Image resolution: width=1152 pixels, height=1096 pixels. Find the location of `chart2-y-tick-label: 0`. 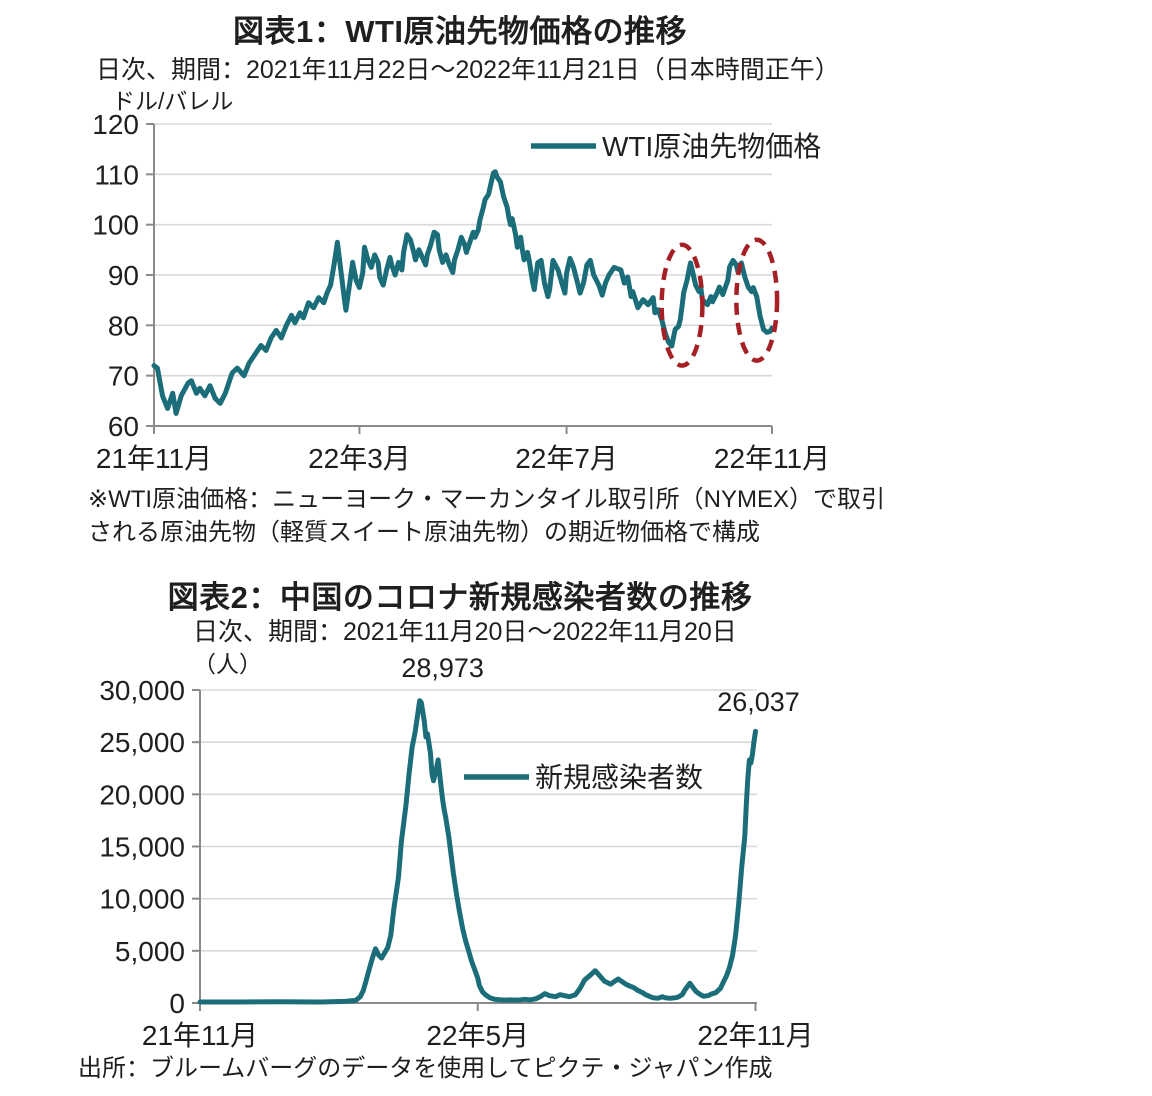

chart2-y-tick-label: 0 is located at coordinates (177, 1003).